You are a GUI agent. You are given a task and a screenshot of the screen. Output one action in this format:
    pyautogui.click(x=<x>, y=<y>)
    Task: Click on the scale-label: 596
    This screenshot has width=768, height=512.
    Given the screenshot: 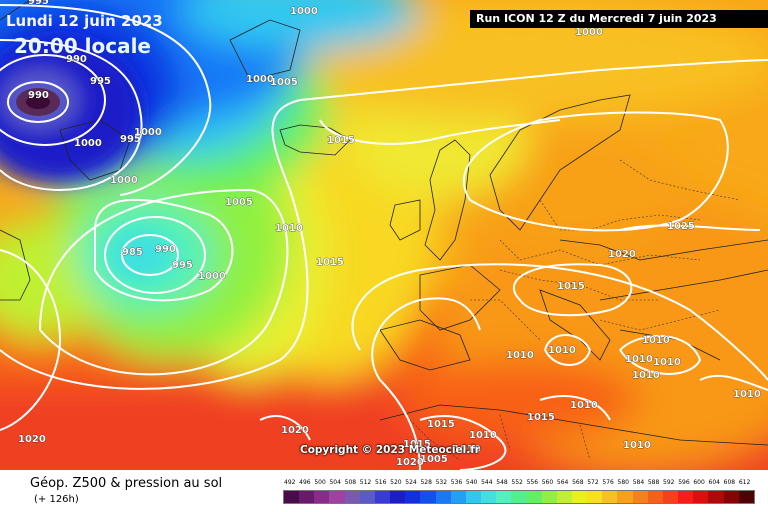 What is the action you would take?
    pyautogui.click(x=684, y=482)
    